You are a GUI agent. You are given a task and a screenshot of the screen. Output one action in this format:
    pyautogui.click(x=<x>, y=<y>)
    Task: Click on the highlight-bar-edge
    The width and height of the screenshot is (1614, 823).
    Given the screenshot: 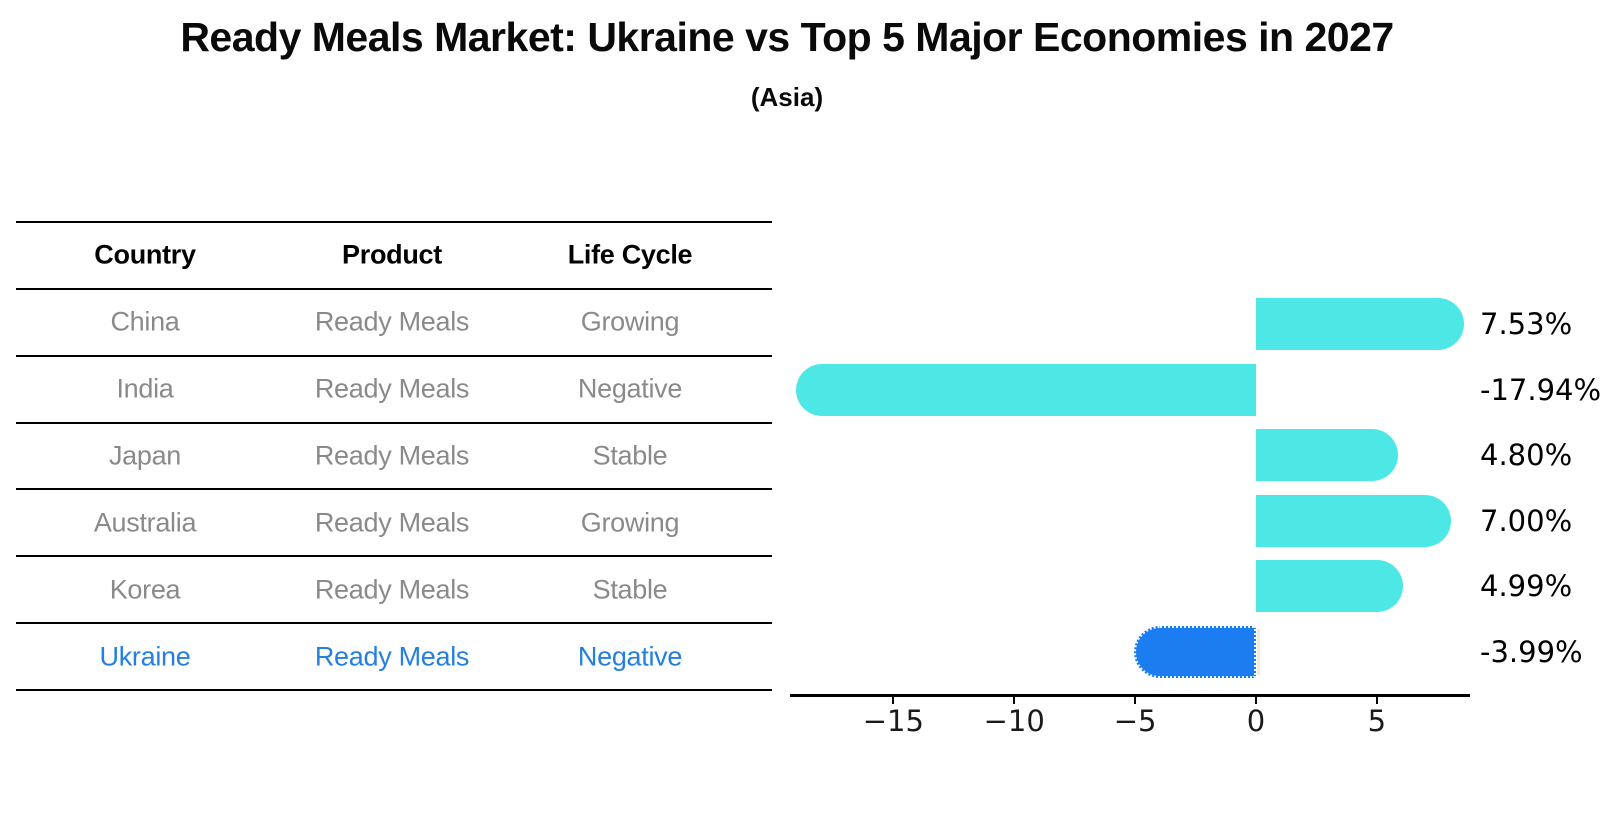 What is the action you would take?
    pyautogui.click(x=1258, y=651)
    